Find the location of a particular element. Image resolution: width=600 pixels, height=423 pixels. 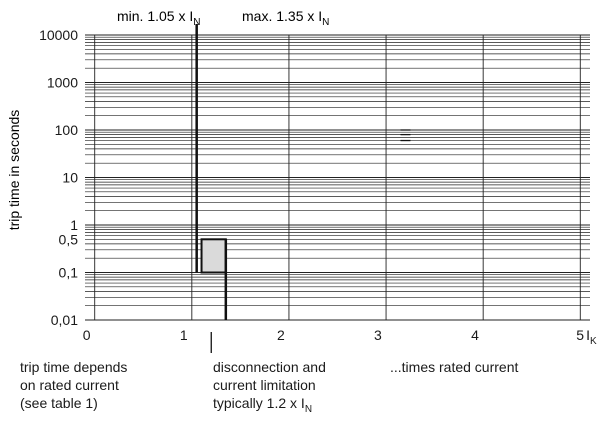

x-tick-label: 0 is located at coordinates (87, 335).